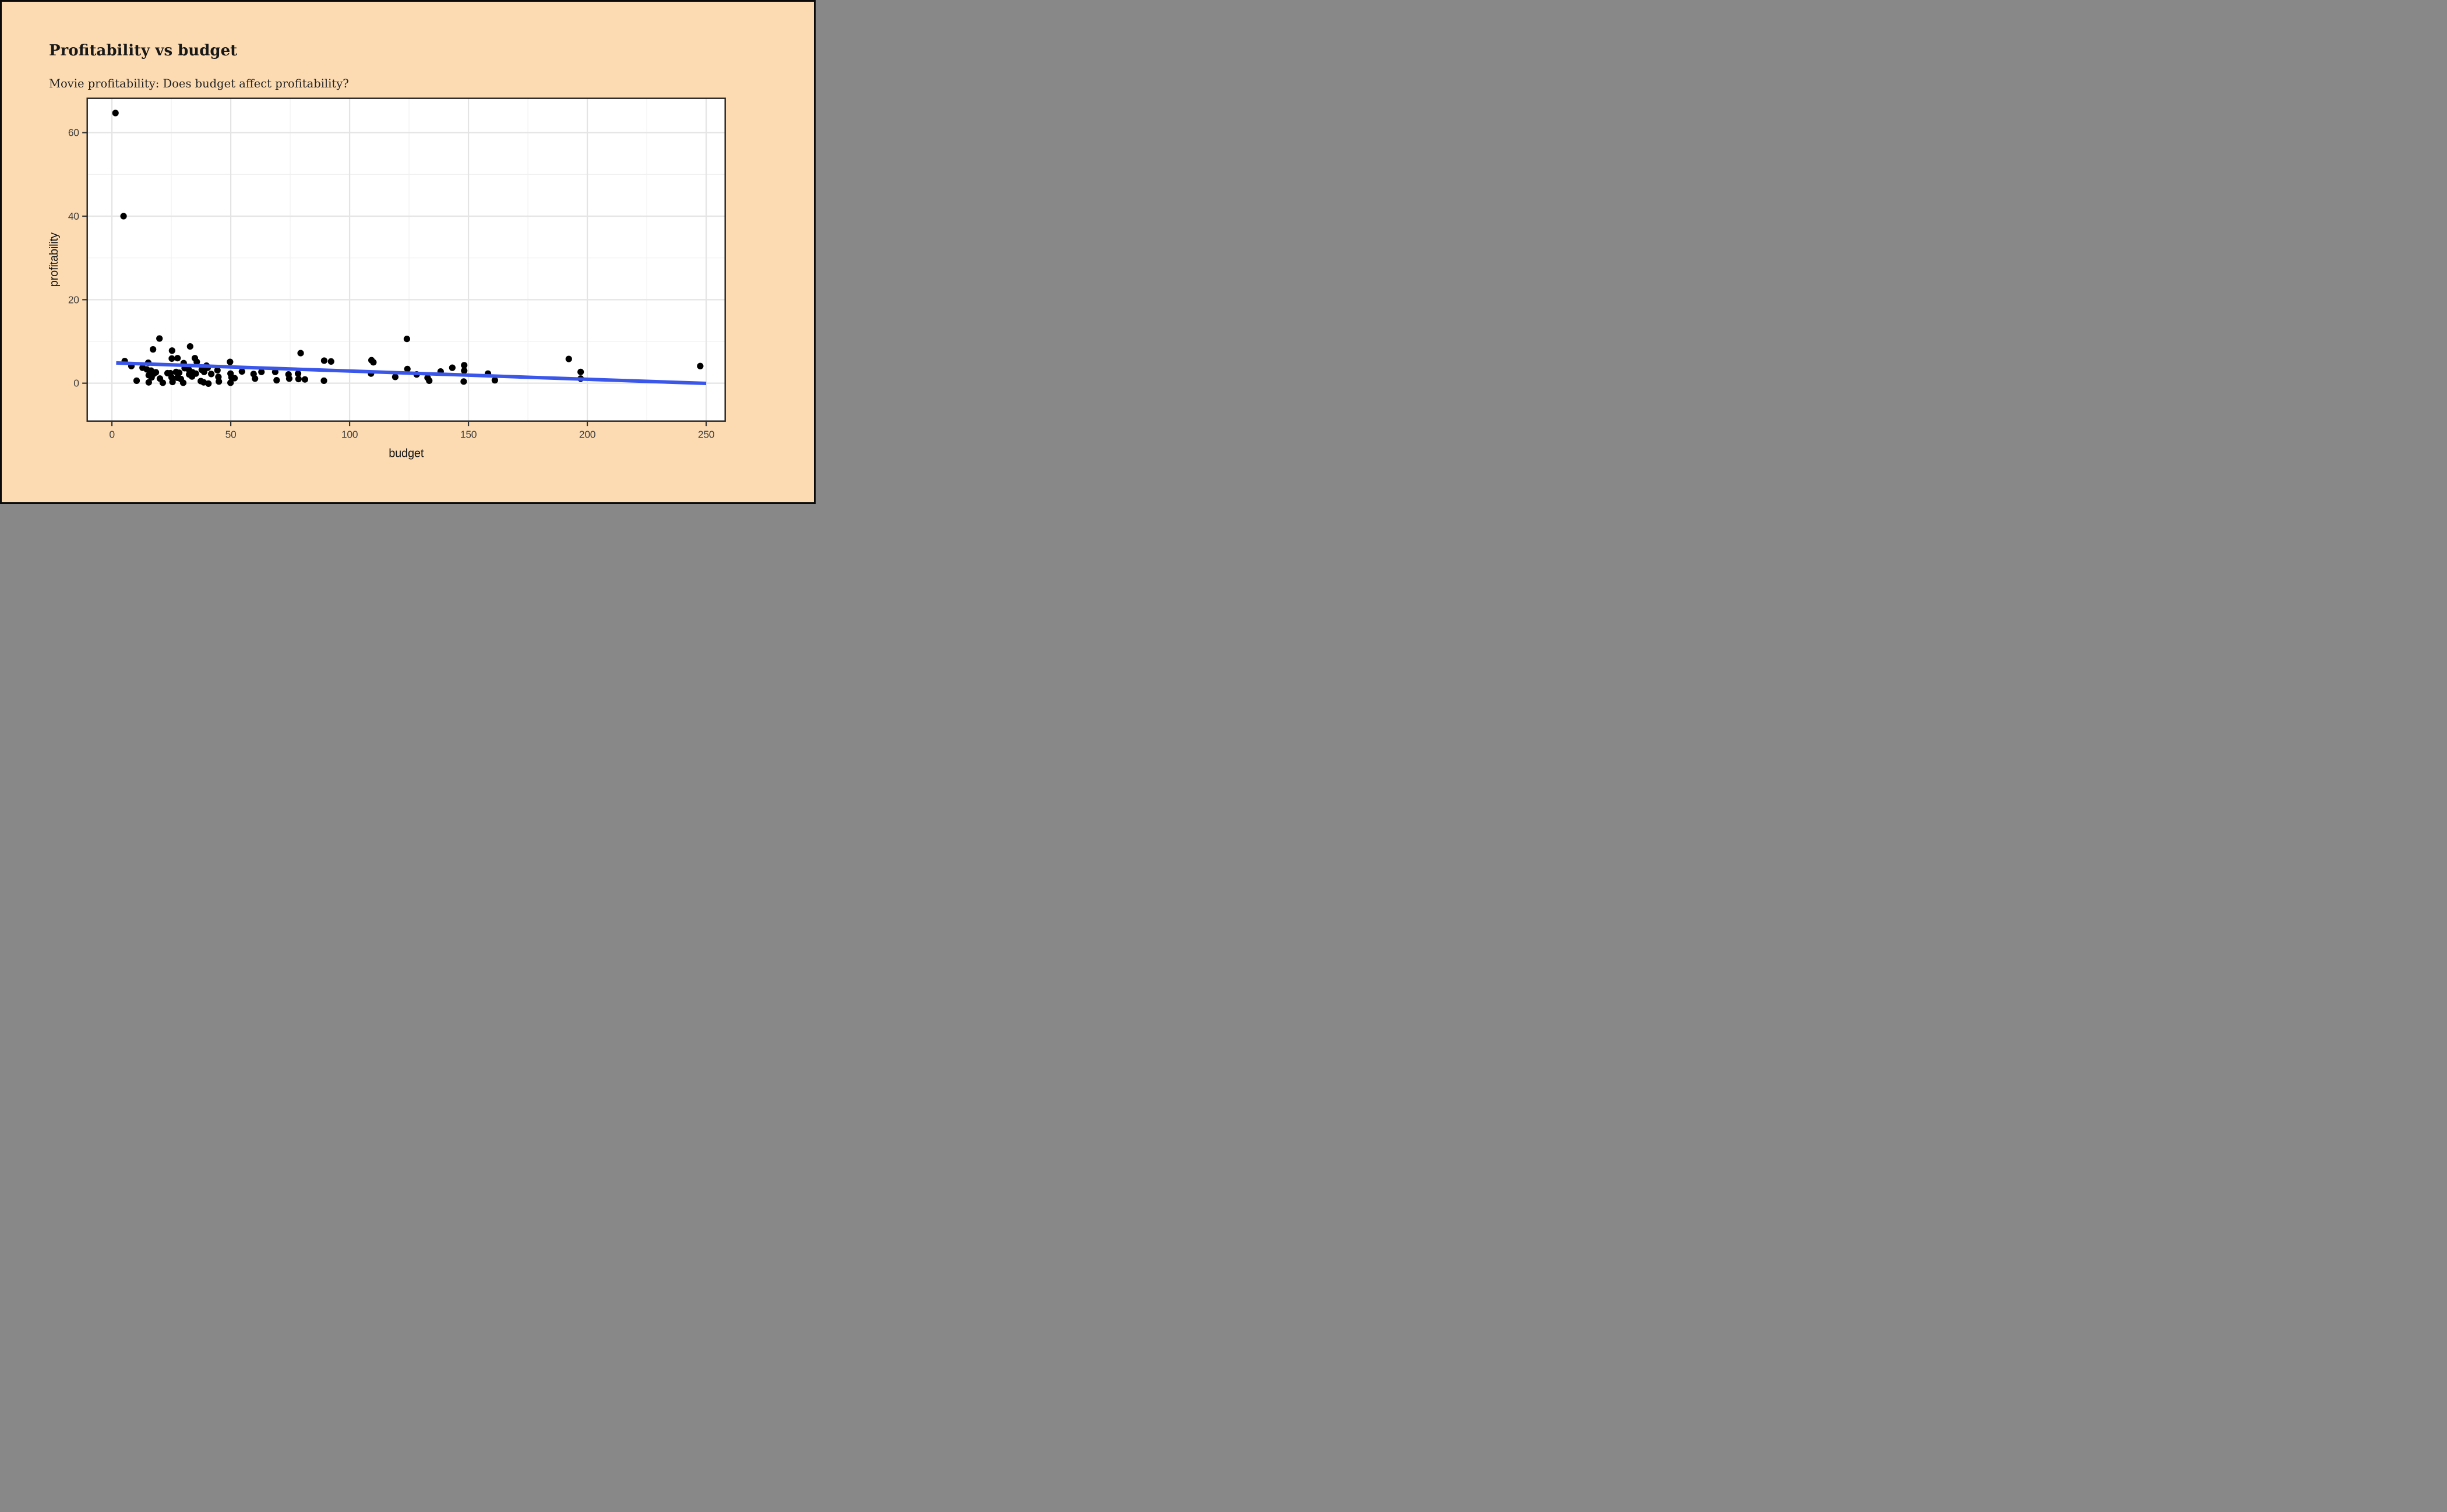 The width and height of the screenshot is (2447, 1512). Describe the element at coordinates (587, 434) in the screenshot. I see `x-tick-label: 200` at that location.